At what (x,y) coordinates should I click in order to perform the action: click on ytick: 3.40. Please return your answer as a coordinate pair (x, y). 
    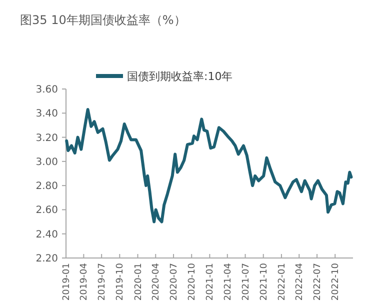
    Looking at the image, I should click on (47, 114).